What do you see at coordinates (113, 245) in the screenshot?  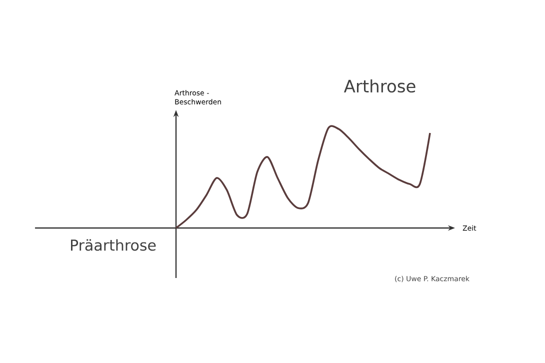 I see `text: Präarthrose` at bounding box center [113, 245].